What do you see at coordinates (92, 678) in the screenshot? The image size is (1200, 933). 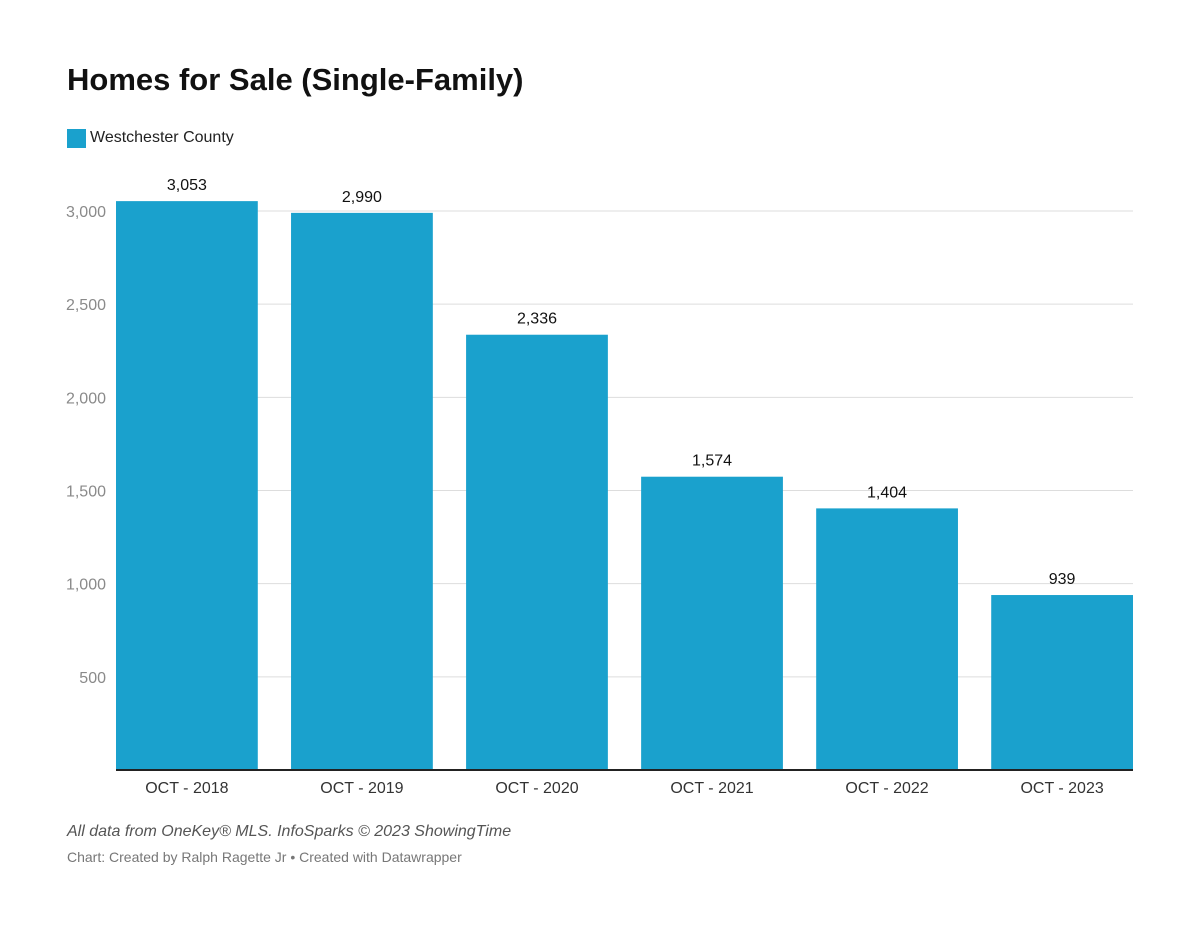 I see `y-tick-label: 500` at bounding box center [92, 678].